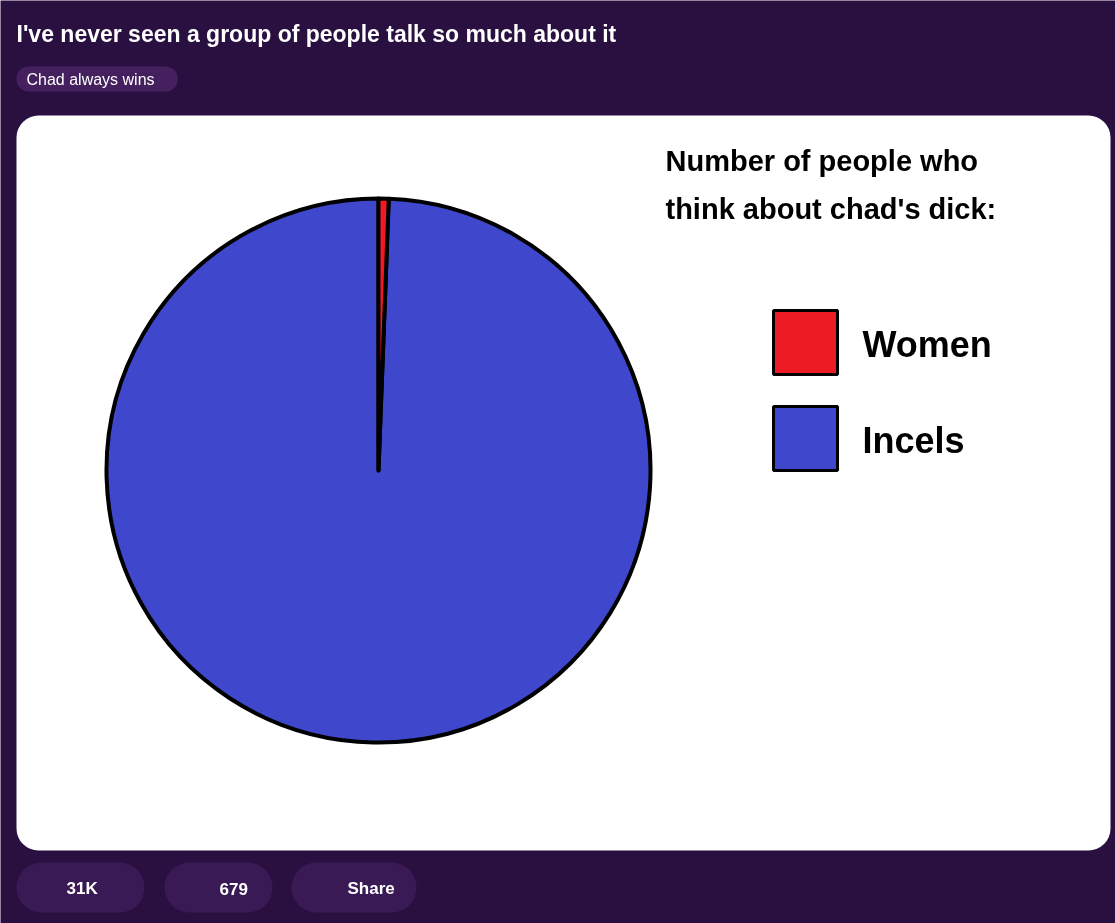  Describe the element at coordinates (82, 888) in the screenshot. I see `text: 31K` at that location.